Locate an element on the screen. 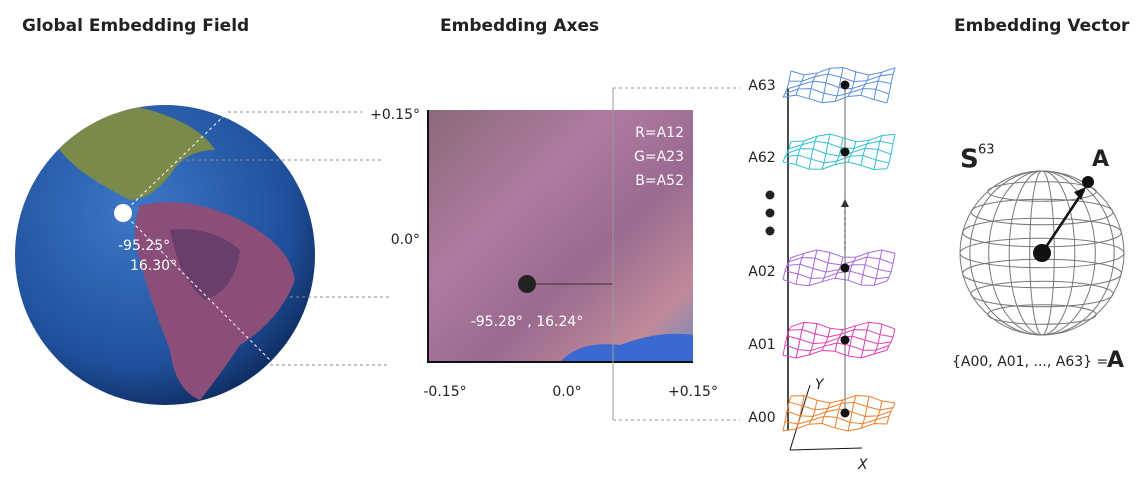 The image size is (1140, 484). guide is located at coordinates (175, 162).